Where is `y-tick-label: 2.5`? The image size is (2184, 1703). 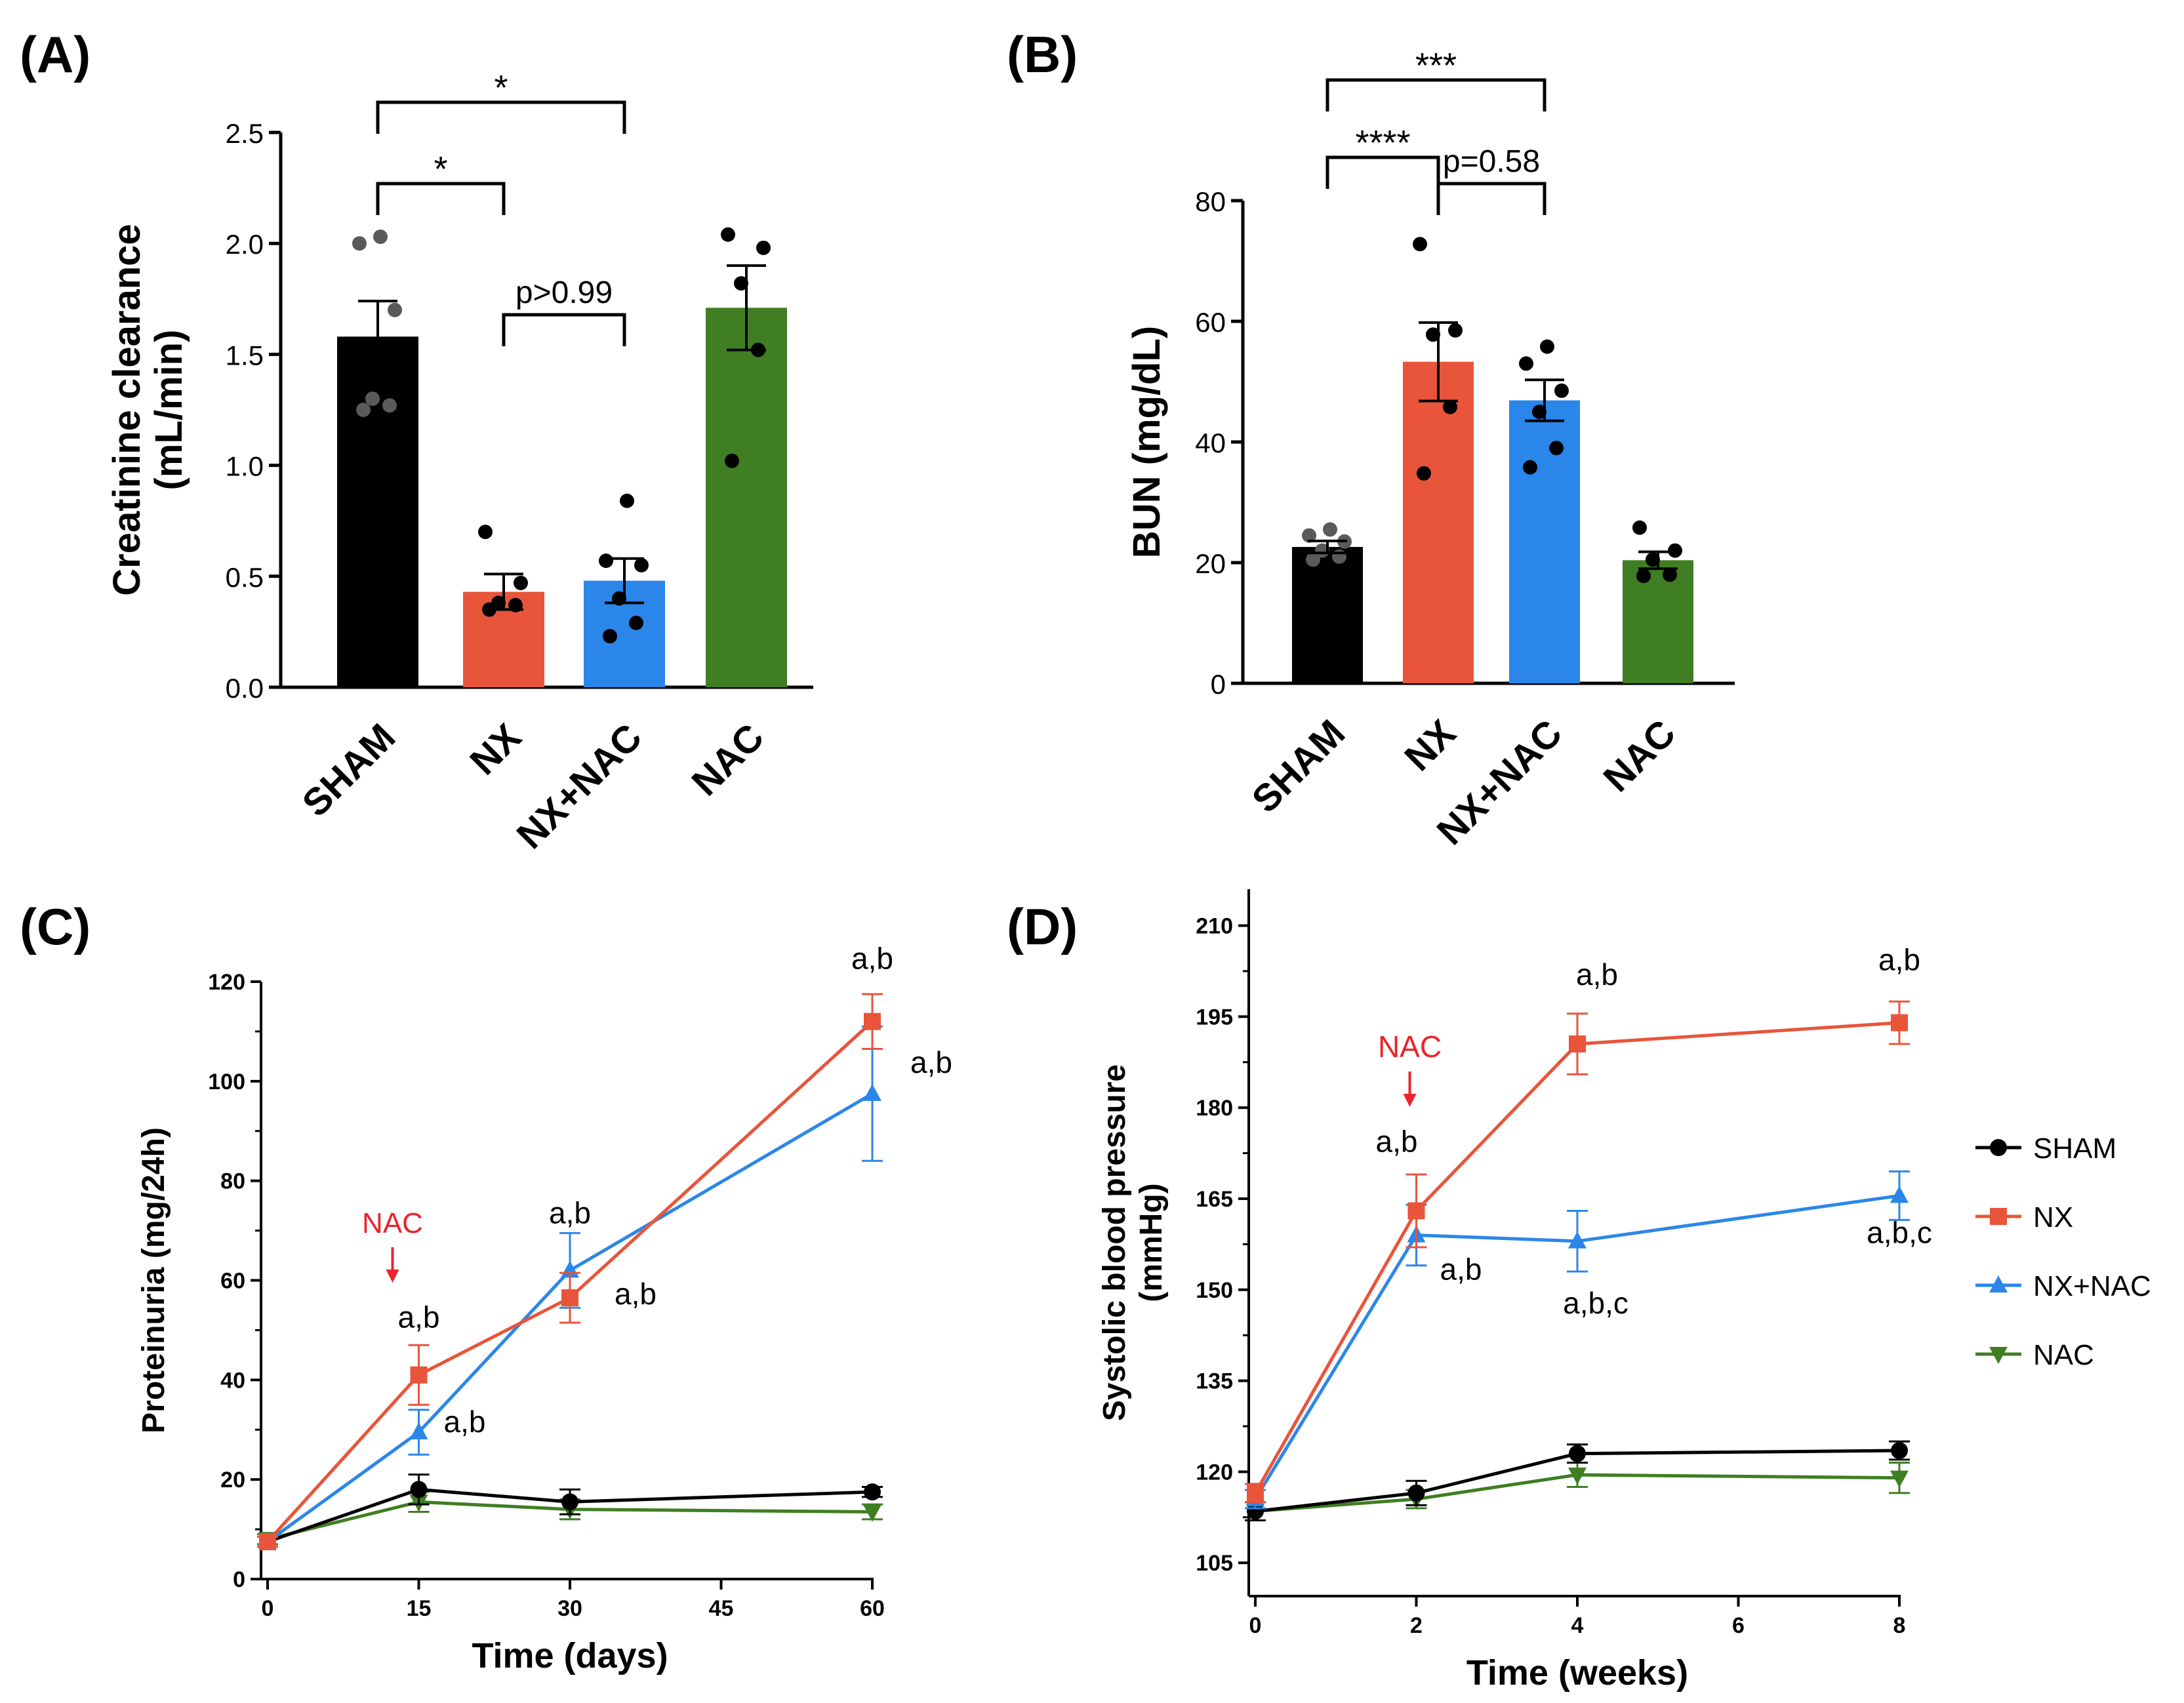 y-tick-label: 2.5 is located at coordinates (245, 133).